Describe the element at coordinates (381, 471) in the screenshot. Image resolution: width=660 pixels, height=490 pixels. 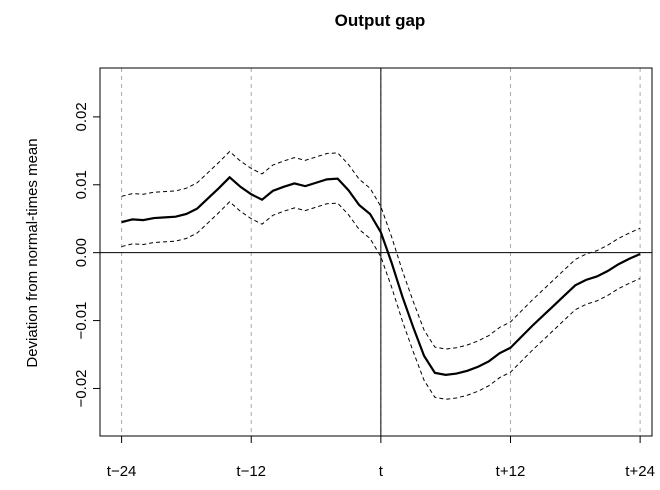
I see `x-tick-label: t` at that location.